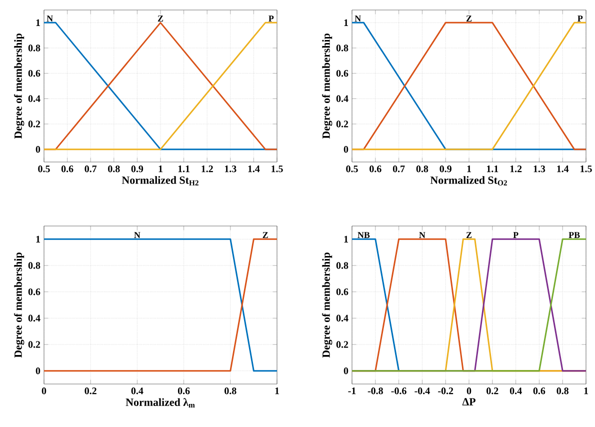 The image size is (595, 427). Describe the element at coordinates (160, 403) in the screenshot. I see `x-axis-title: Normalized λ$_{m}$` at that location.